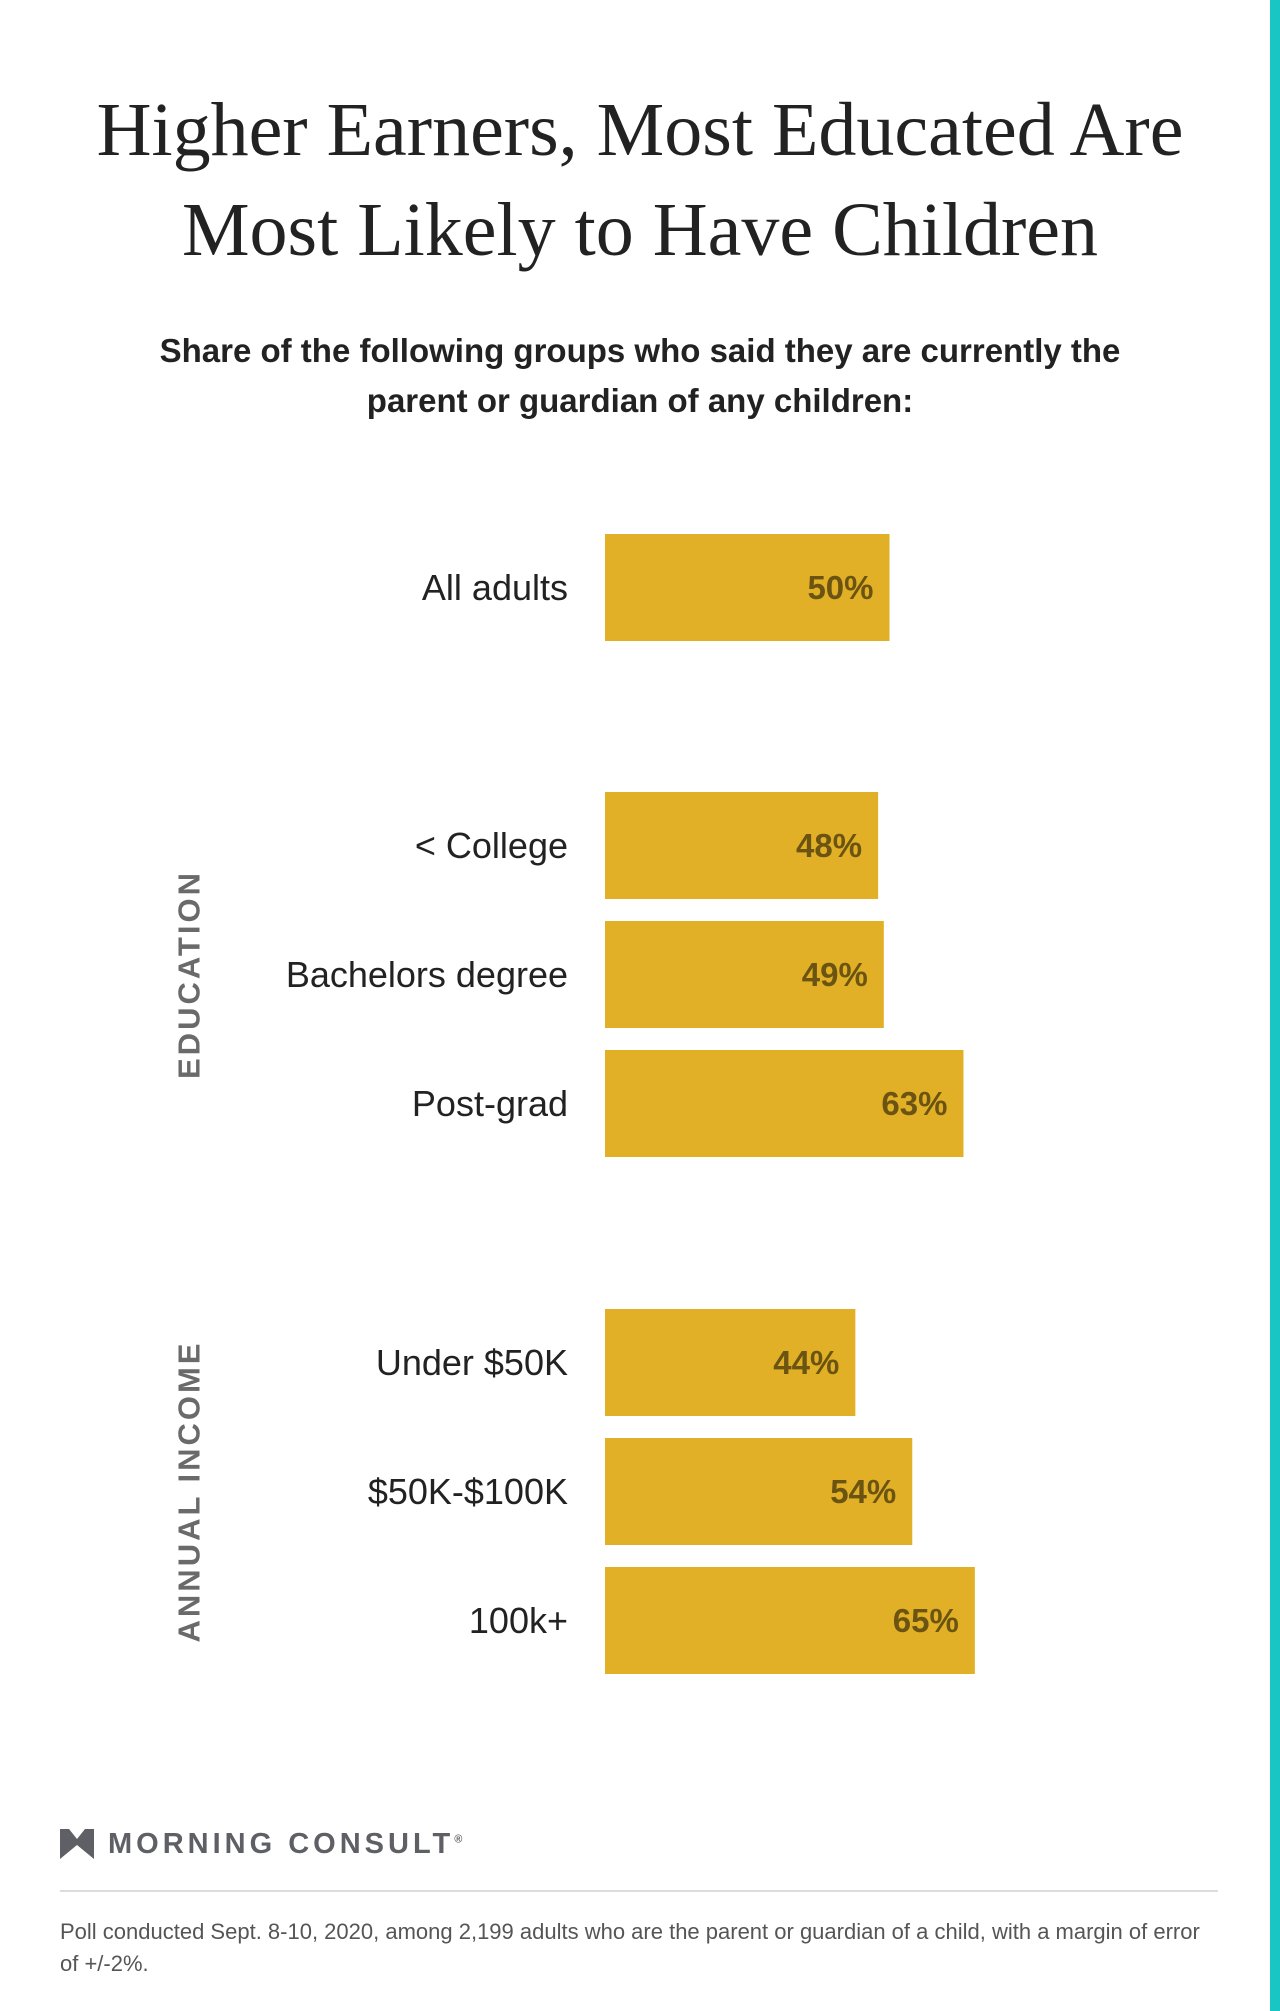  Describe the element at coordinates (189, 974) in the screenshot. I see `group-label: EDUCATION` at that location.